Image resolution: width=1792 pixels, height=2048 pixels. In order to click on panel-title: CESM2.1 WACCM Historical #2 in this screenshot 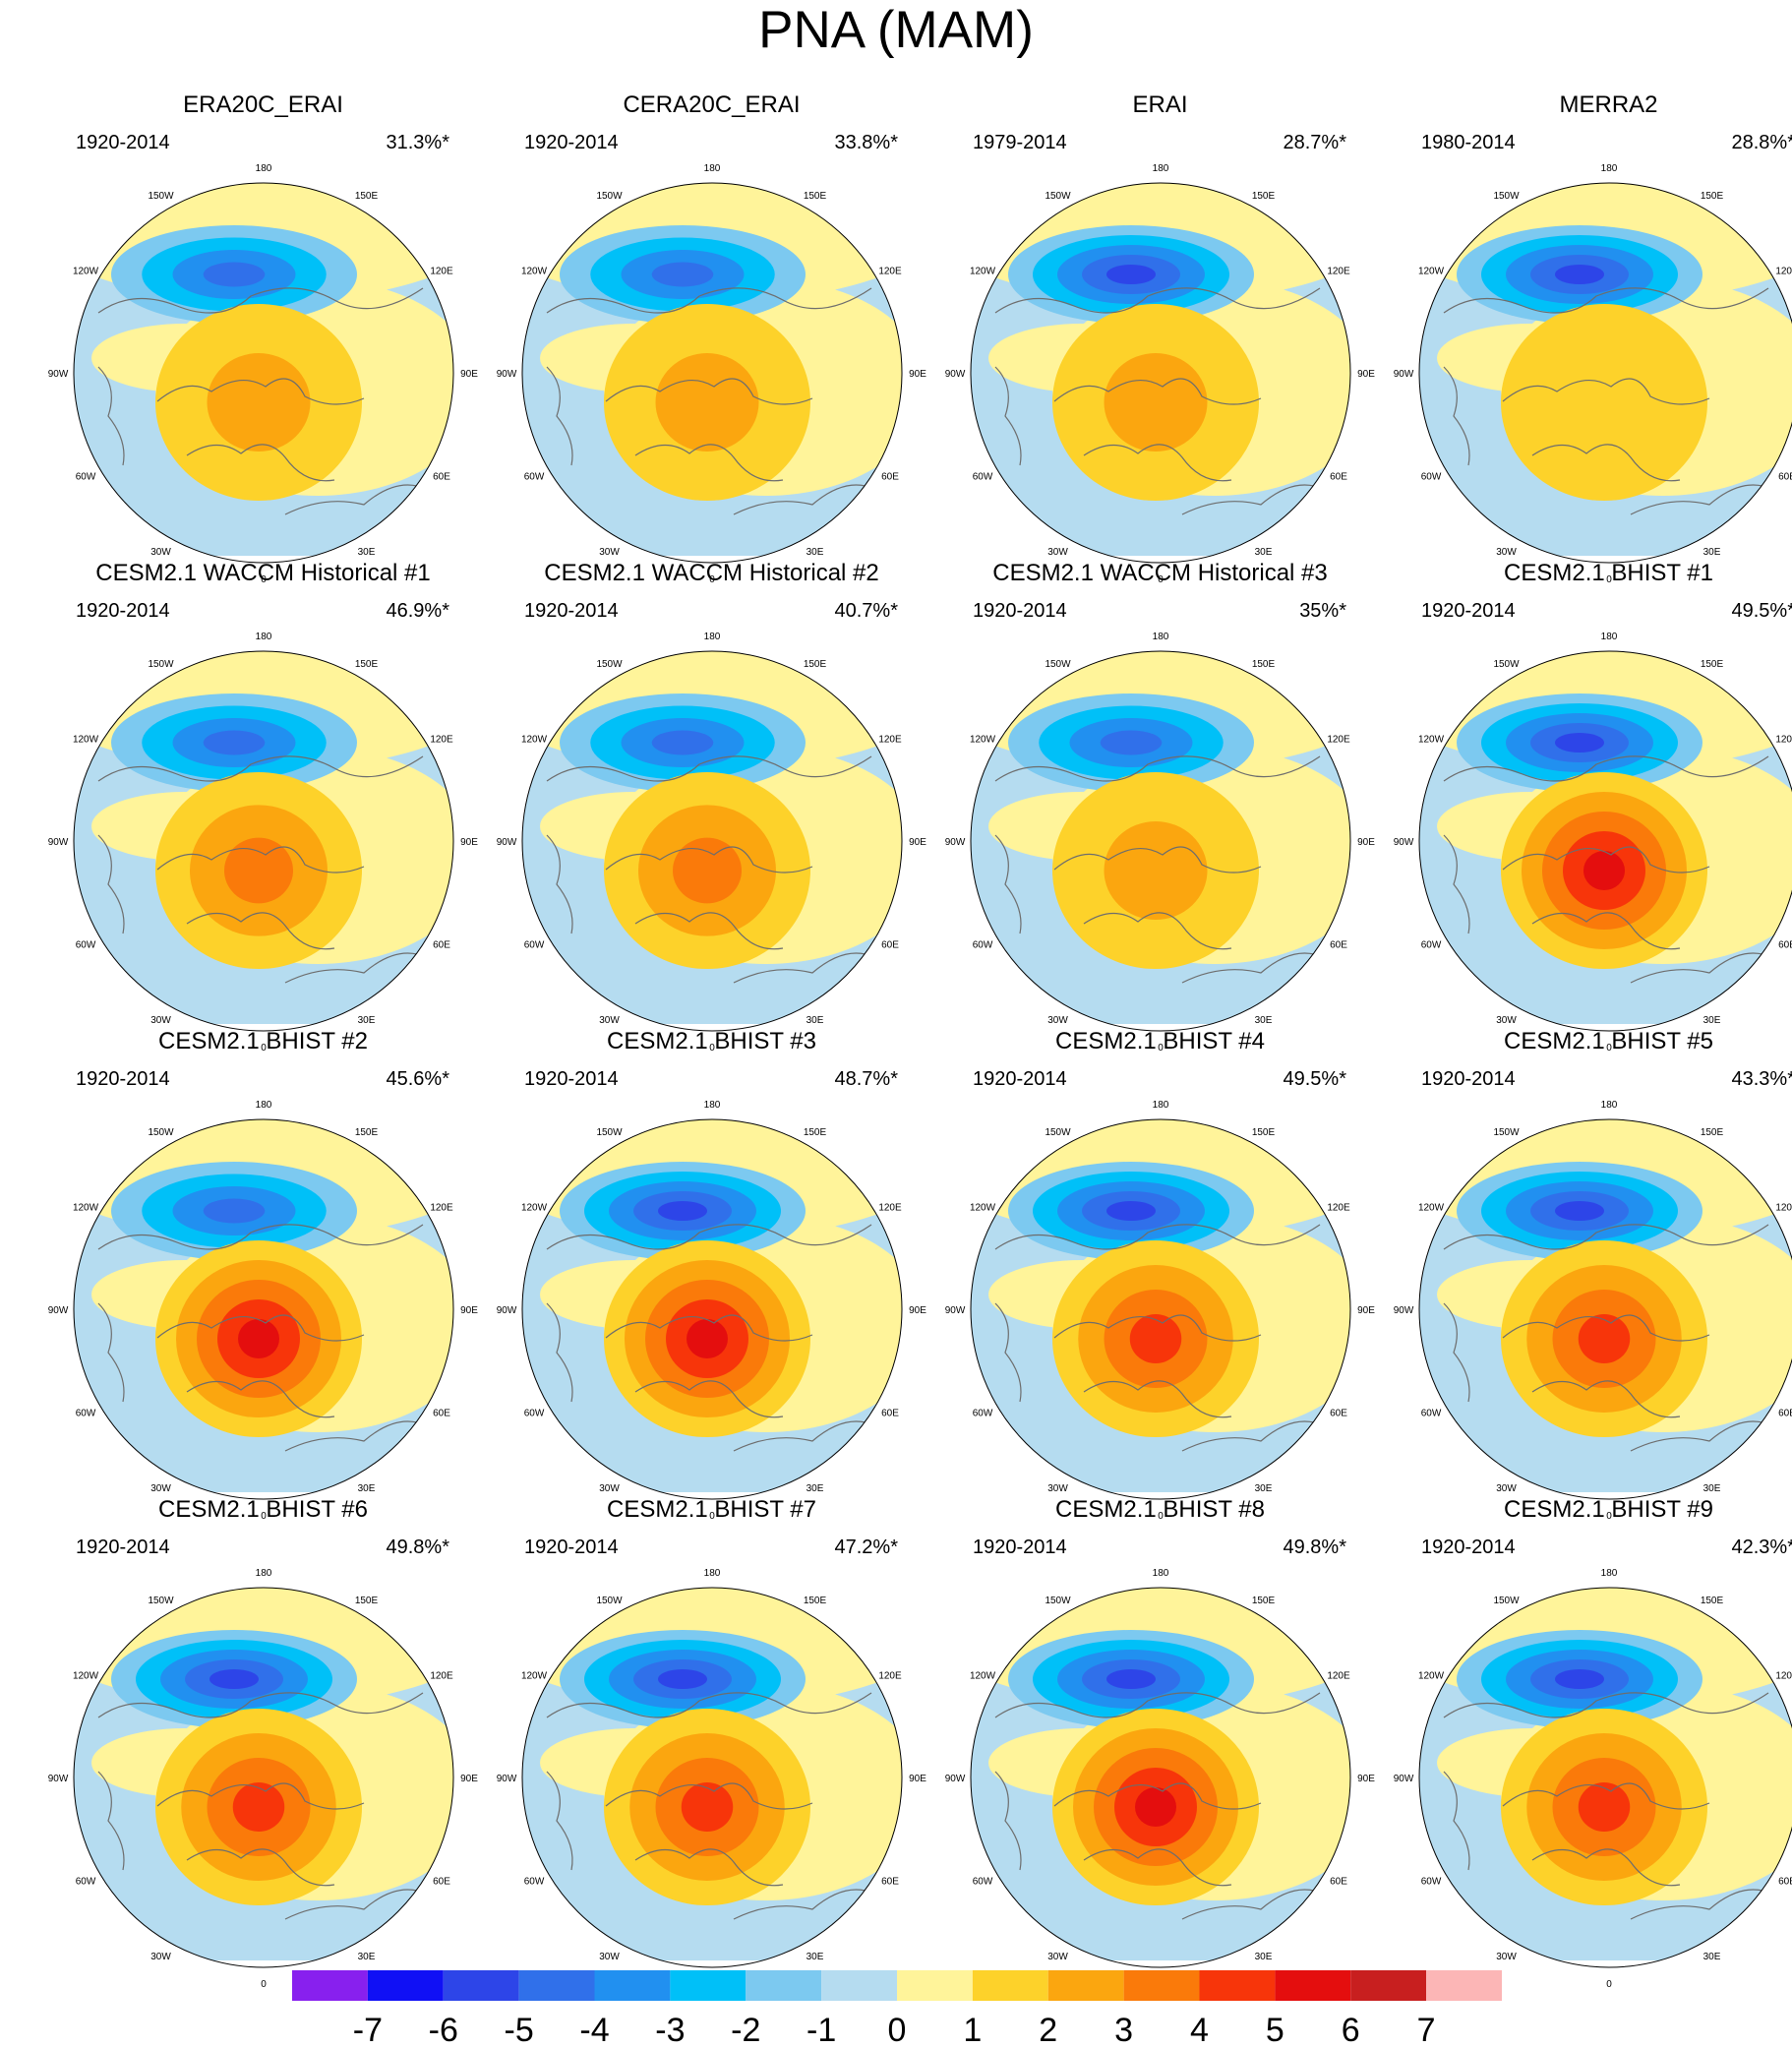, I will do `click(711, 573)`.